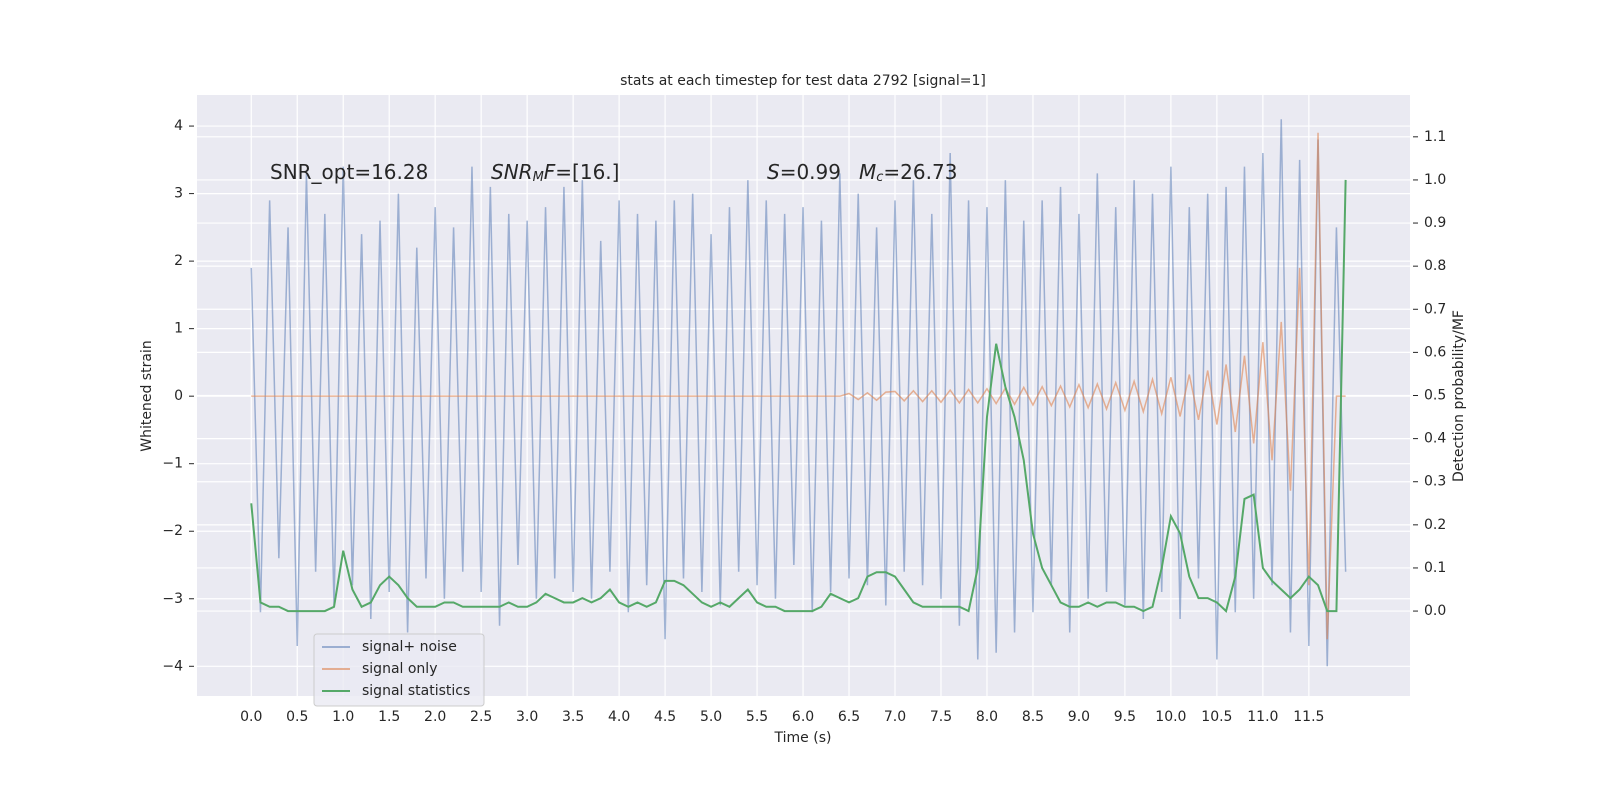 Image resolution: width=1600 pixels, height=800 pixels. What do you see at coordinates (1033, 717) in the screenshot?
I see `x-tick-label: 8.5` at bounding box center [1033, 717].